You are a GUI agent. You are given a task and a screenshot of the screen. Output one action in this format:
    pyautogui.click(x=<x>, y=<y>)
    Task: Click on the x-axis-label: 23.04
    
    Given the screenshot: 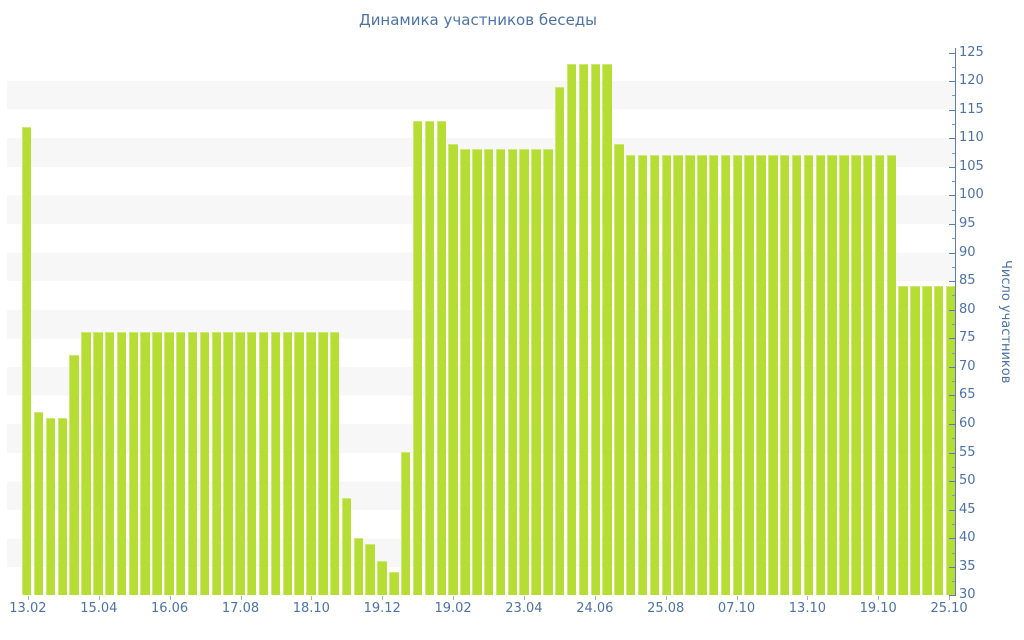 What is the action you would take?
    pyautogui.click(x=524, y=608)
    